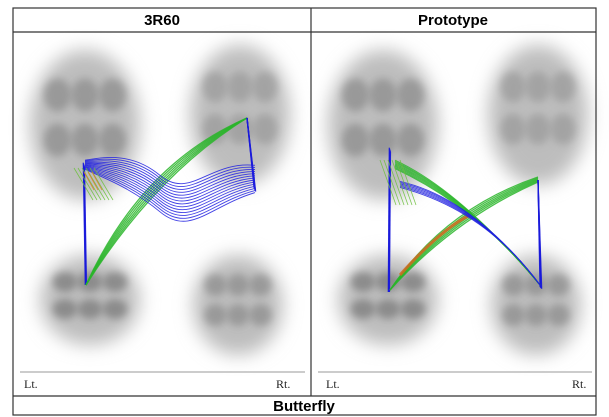  What do you see at coordinates (453, 20) in the screenshot?
I see `panel-title: Prototype` at bounding box center [453, 20].